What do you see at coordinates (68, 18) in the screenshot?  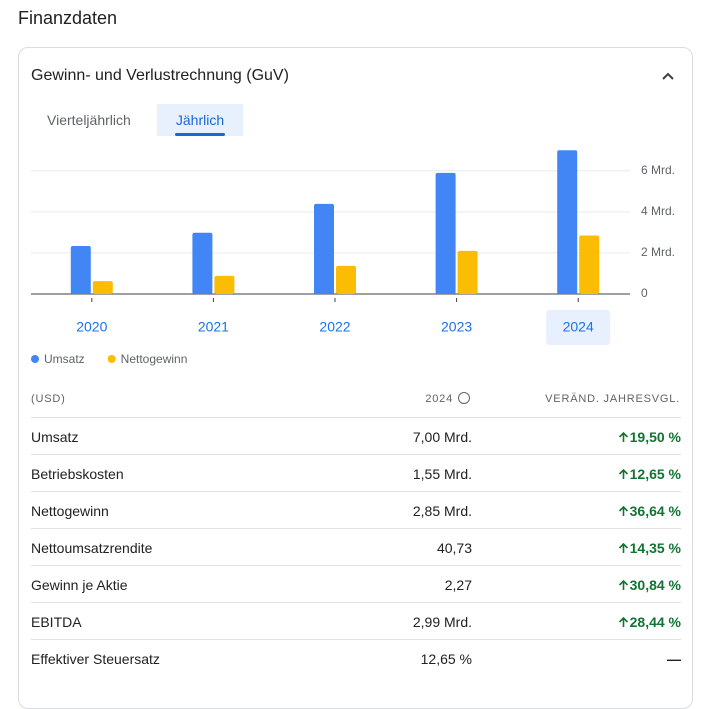 I see `page-title: Finanzdaten` at bounding box center [68, 18].